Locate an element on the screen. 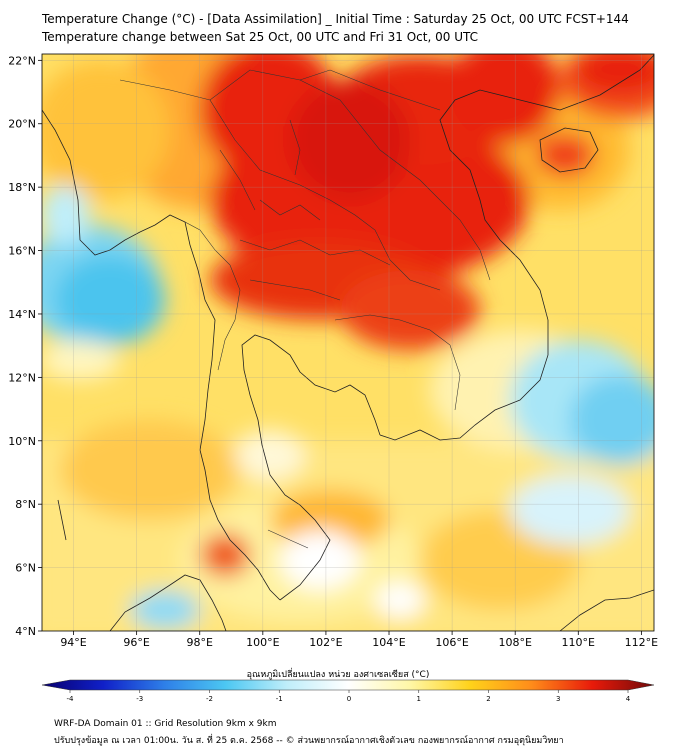 The height and width of the screenshot is (756, 676). lon-tick-label: 102°E is located at coordinates (325, 642).